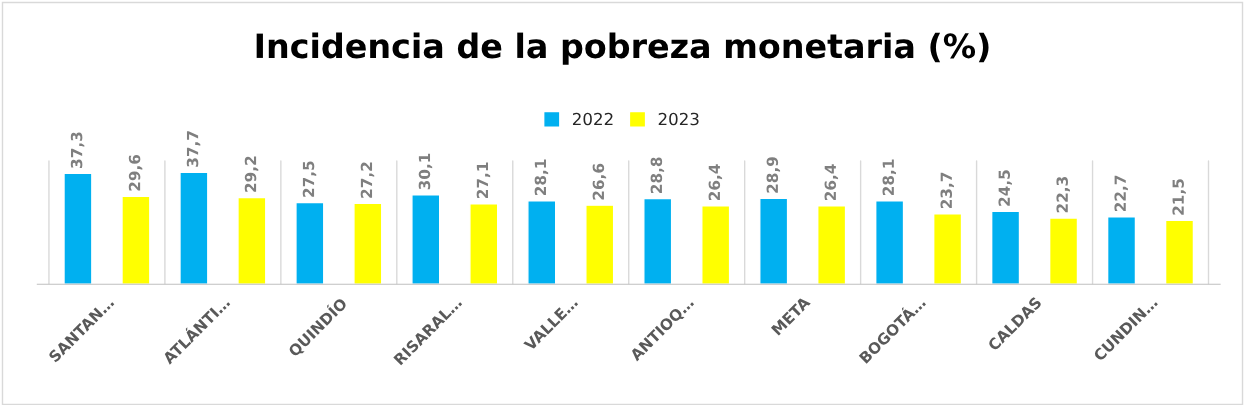 The image size is (1245, 406). I want to click on data-label: 26,6, so click(599, 181).